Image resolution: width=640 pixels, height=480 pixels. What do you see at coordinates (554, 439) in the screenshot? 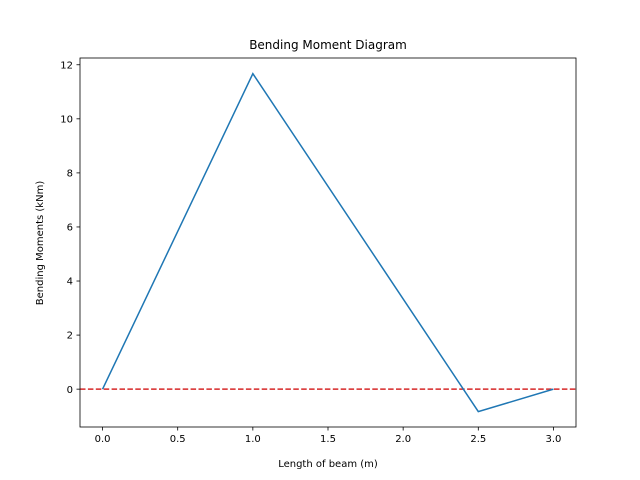
I see `x-tick-label: 3.0` at bounding box center [554, 439].